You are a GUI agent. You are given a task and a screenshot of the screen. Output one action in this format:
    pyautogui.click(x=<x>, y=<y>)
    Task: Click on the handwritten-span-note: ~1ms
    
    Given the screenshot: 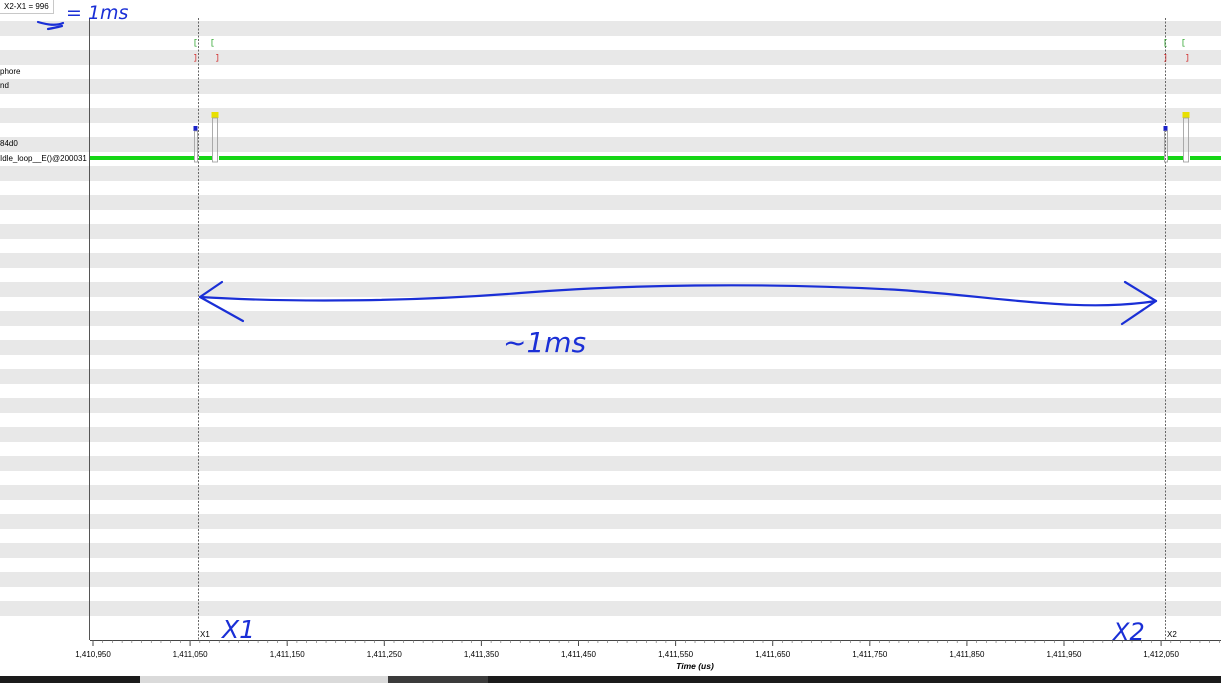 What is the action you would take?
    pyautogui.click(x=544, y=342)
    